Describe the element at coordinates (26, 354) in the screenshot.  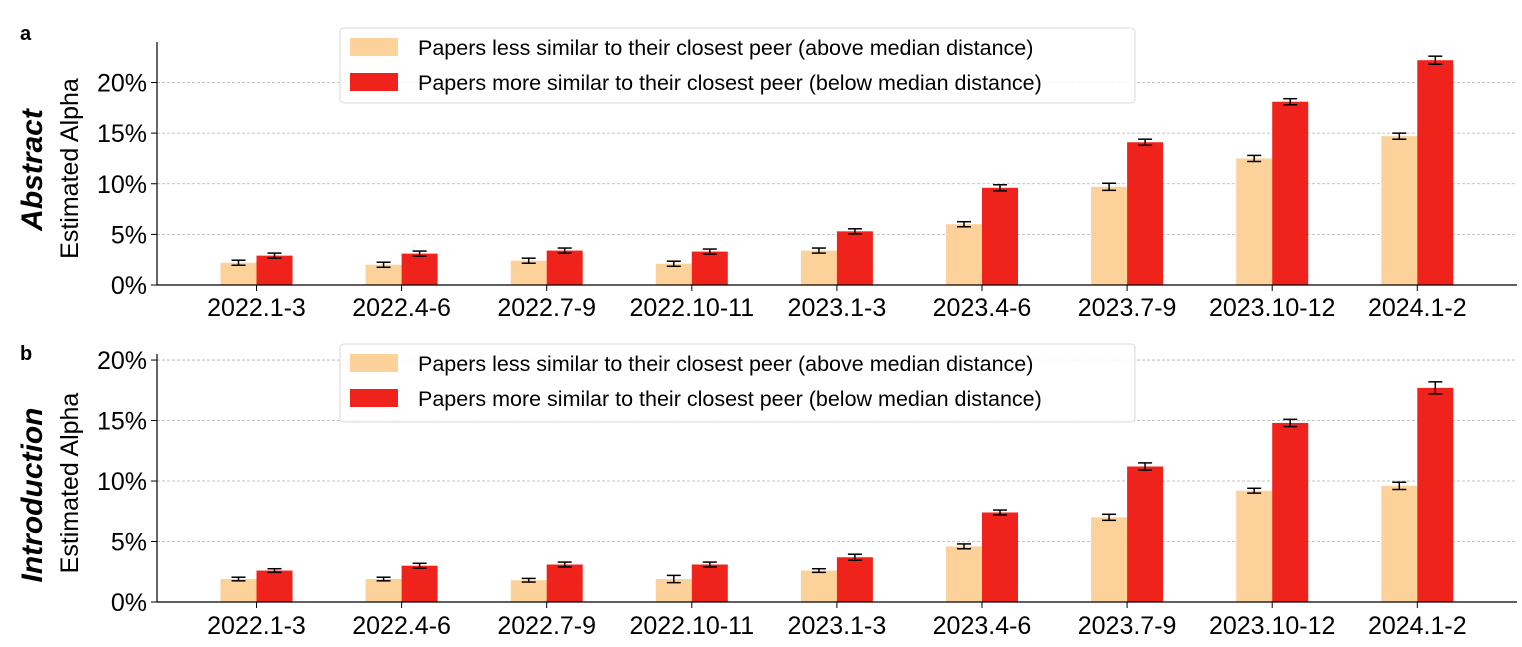
I see `panel-letter: b` at that location.